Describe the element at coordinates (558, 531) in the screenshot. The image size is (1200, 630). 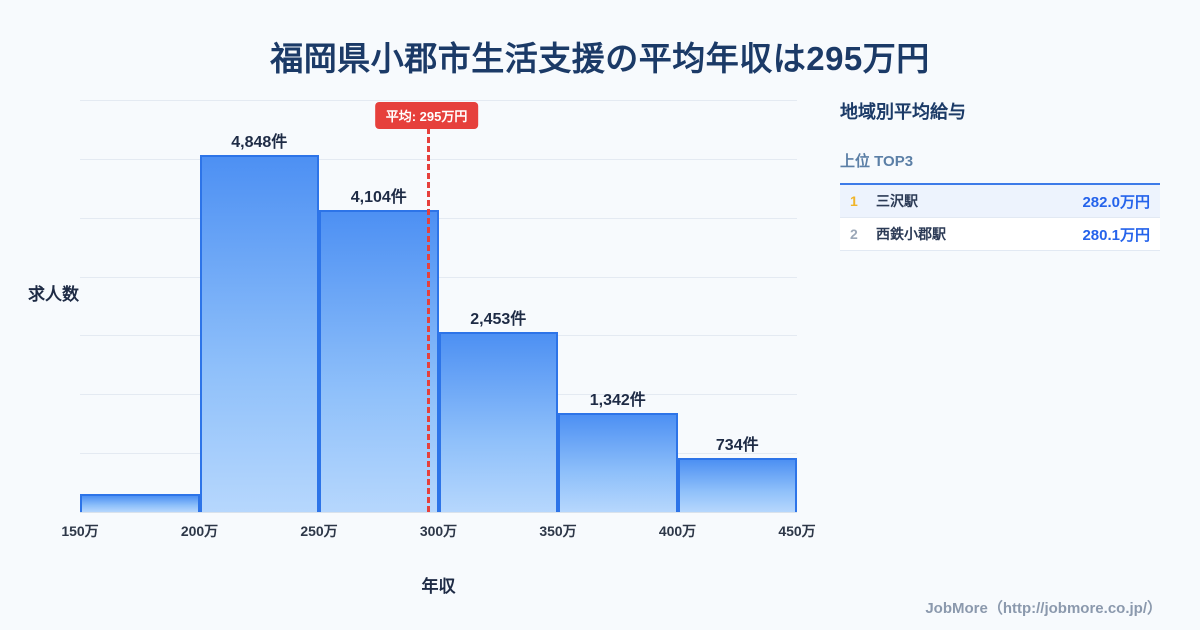
I see `x-tick-label: 350万` at that location.